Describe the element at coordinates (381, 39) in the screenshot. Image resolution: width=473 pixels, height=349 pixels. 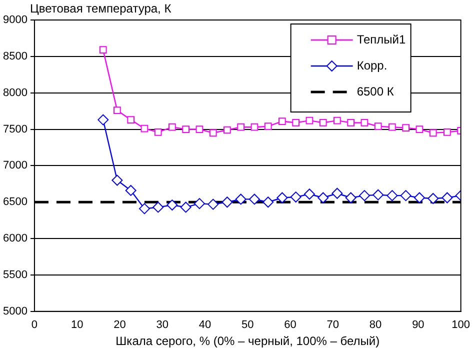
I see `legend-label: Теплый1` at that location.